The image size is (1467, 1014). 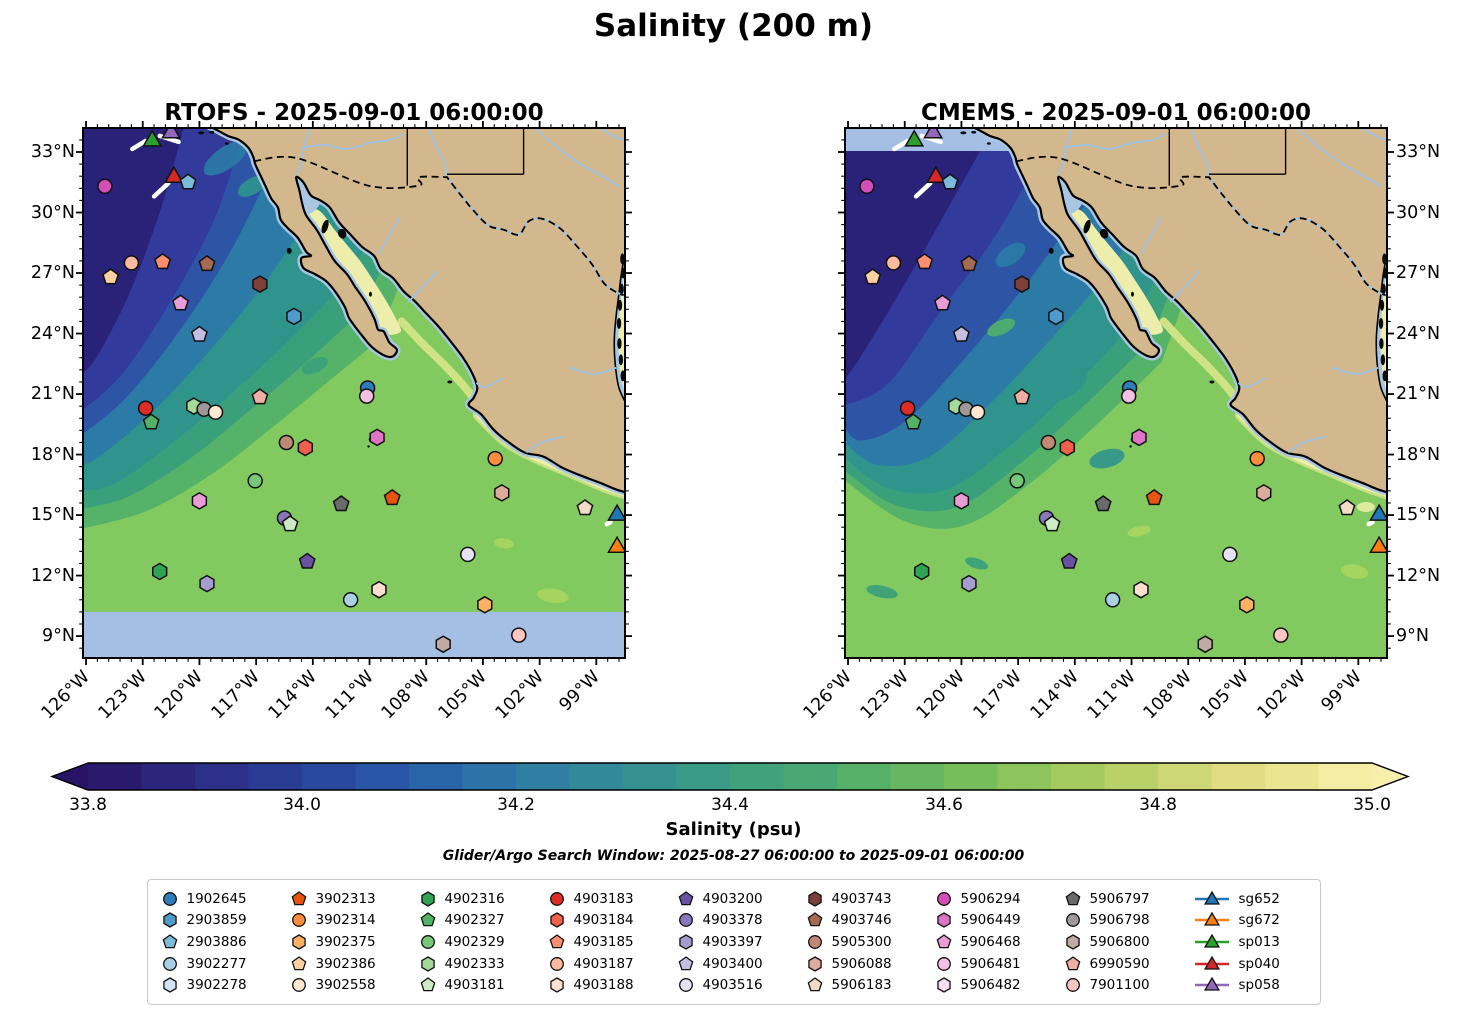 What do you see at coordinates (484, 964) in the screenshot?
I see `legend-item-4902333: 4902333` at bounding box center [484, 964].